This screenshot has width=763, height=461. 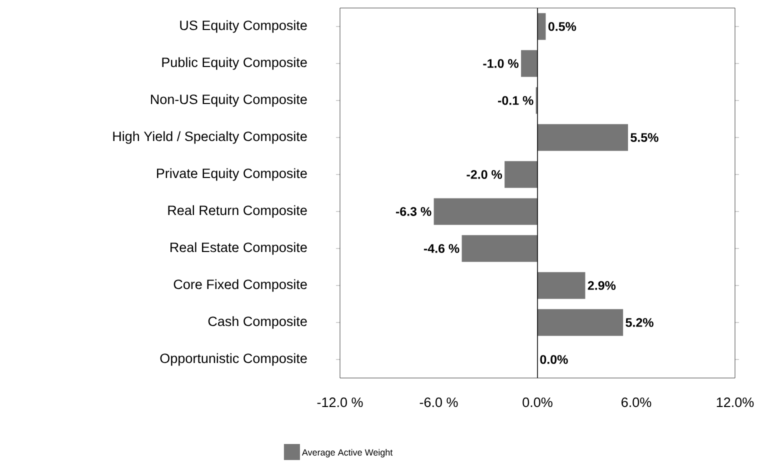 What do you see at coordinates (439, 403) in the screenshot?
I see `x-tick-label: -6.0 %` at bounding box center [439, 403].